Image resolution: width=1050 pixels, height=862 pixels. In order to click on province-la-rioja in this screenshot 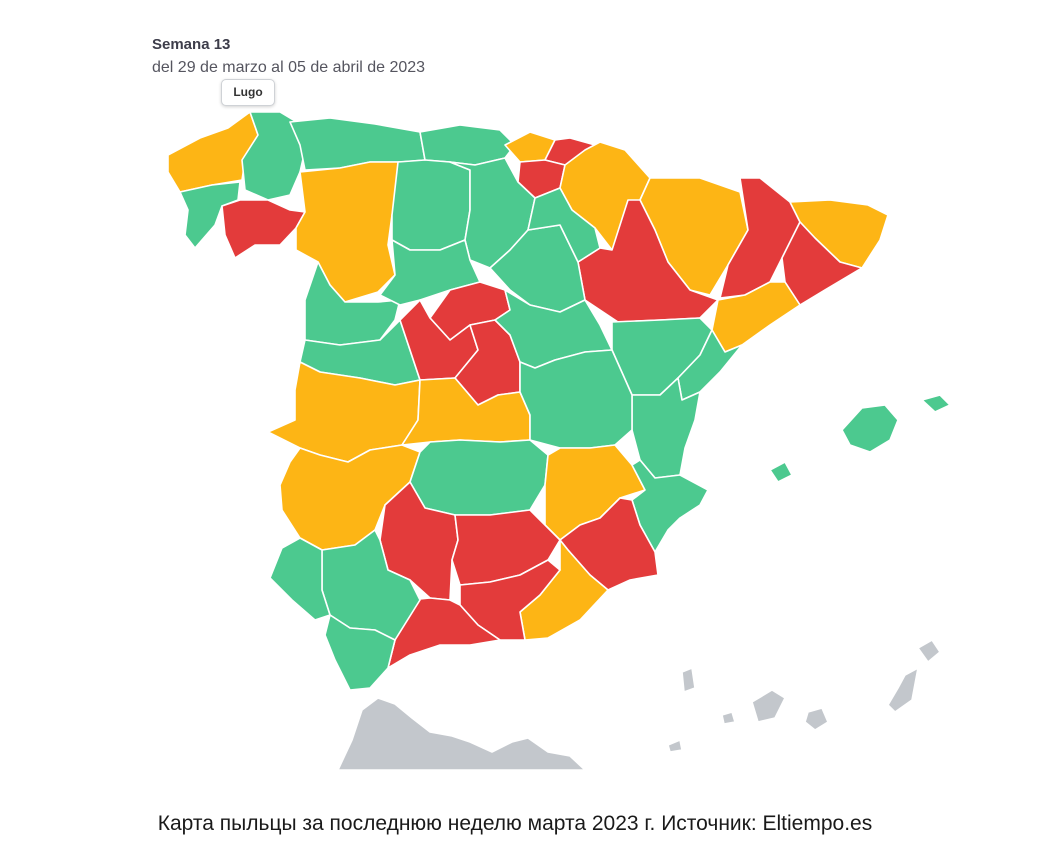, I will do `click(564, 225)`.